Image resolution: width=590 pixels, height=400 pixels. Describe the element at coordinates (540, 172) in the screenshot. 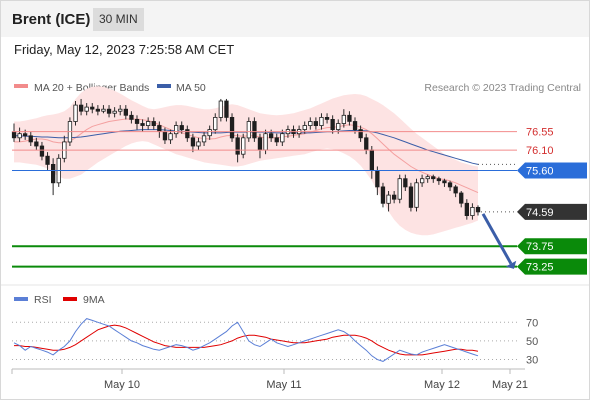

I see `pivot-label: 75.60` at that location.